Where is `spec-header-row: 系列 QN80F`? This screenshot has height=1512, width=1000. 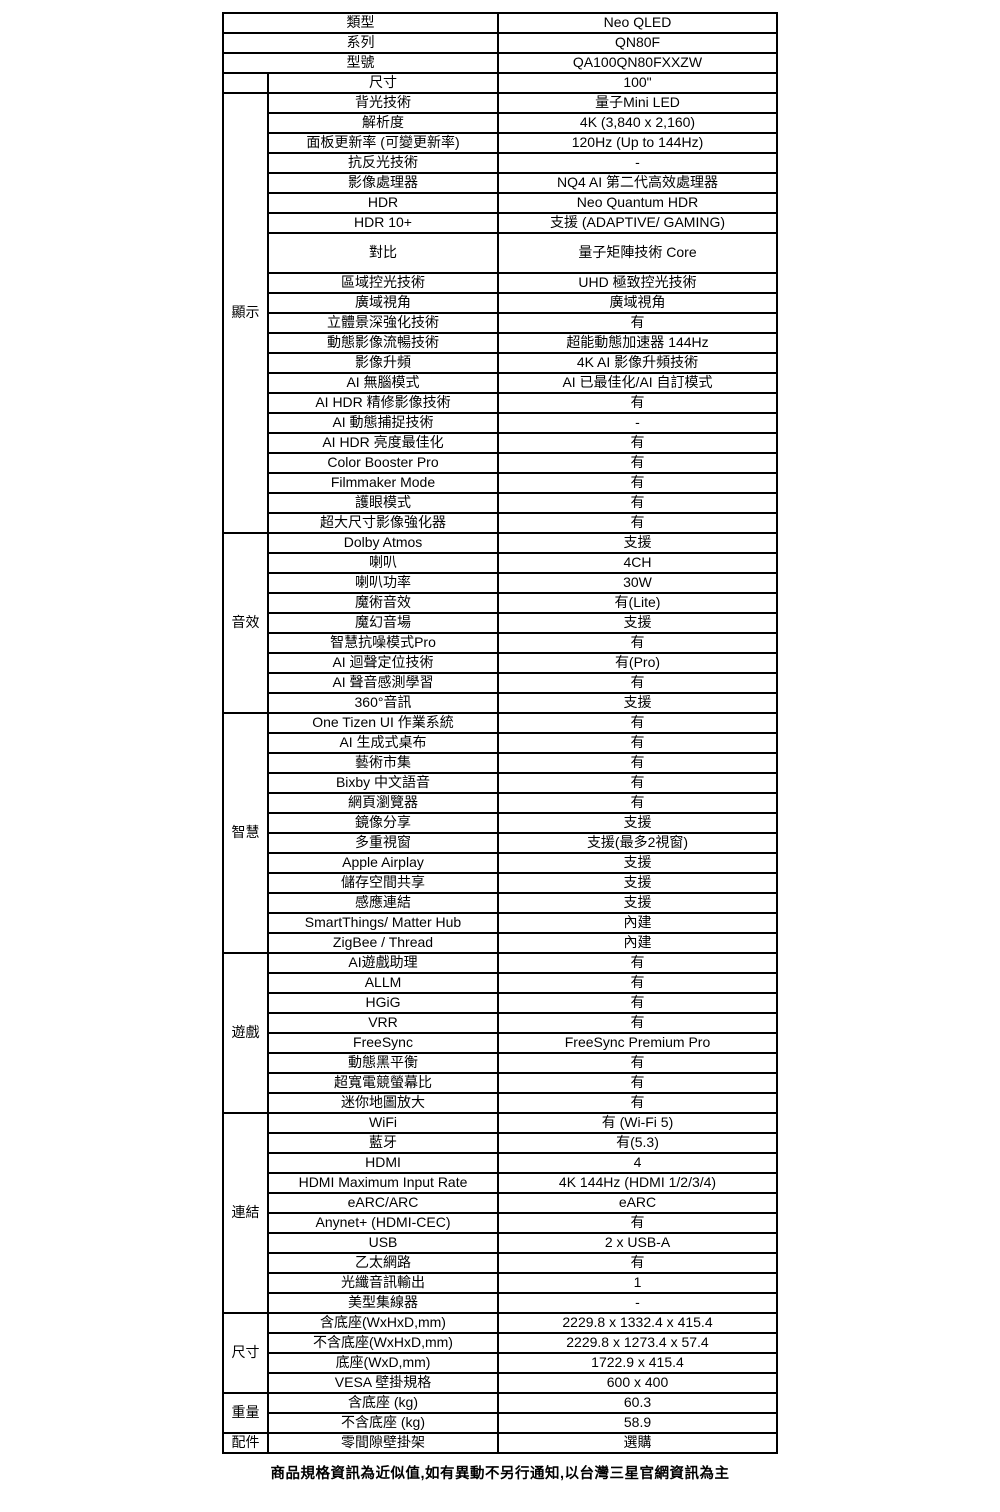
spec-header-row: 系列 QN80F is located at coordinates (500, 43).